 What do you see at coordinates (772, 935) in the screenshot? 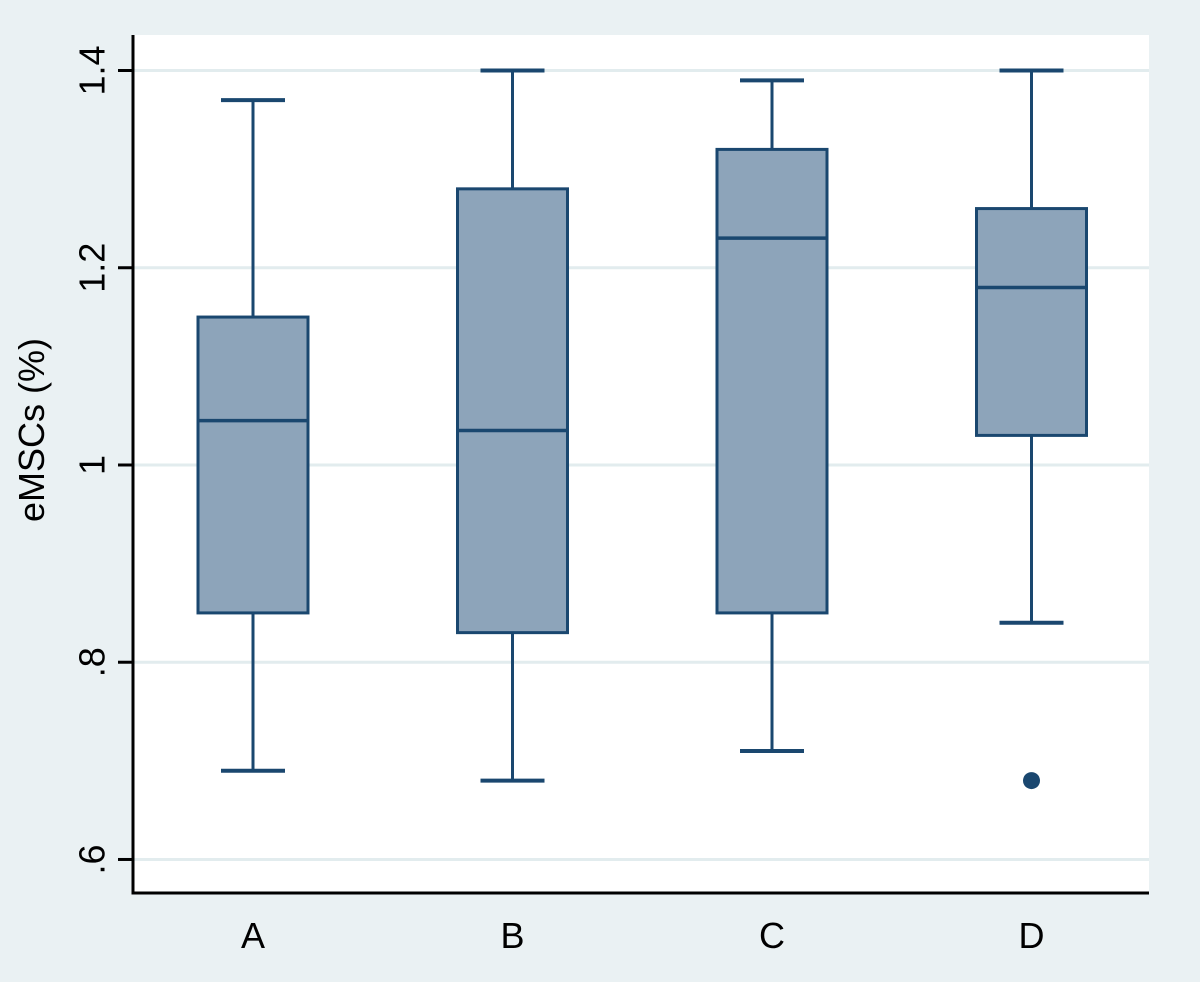
I see `x-category-label: C` at bounding box center [772, 935].